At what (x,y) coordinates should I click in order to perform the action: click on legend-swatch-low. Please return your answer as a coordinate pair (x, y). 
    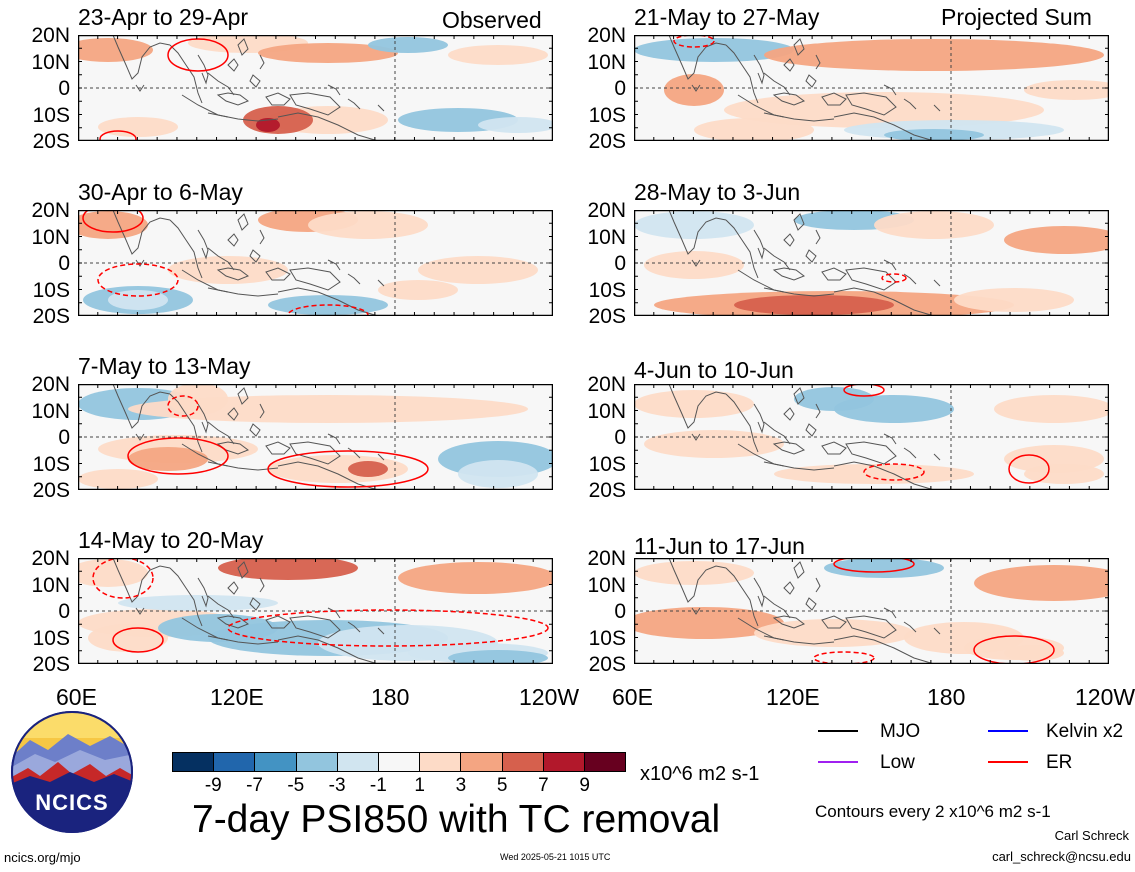
    Looking at the image, I should click on (838, 762).